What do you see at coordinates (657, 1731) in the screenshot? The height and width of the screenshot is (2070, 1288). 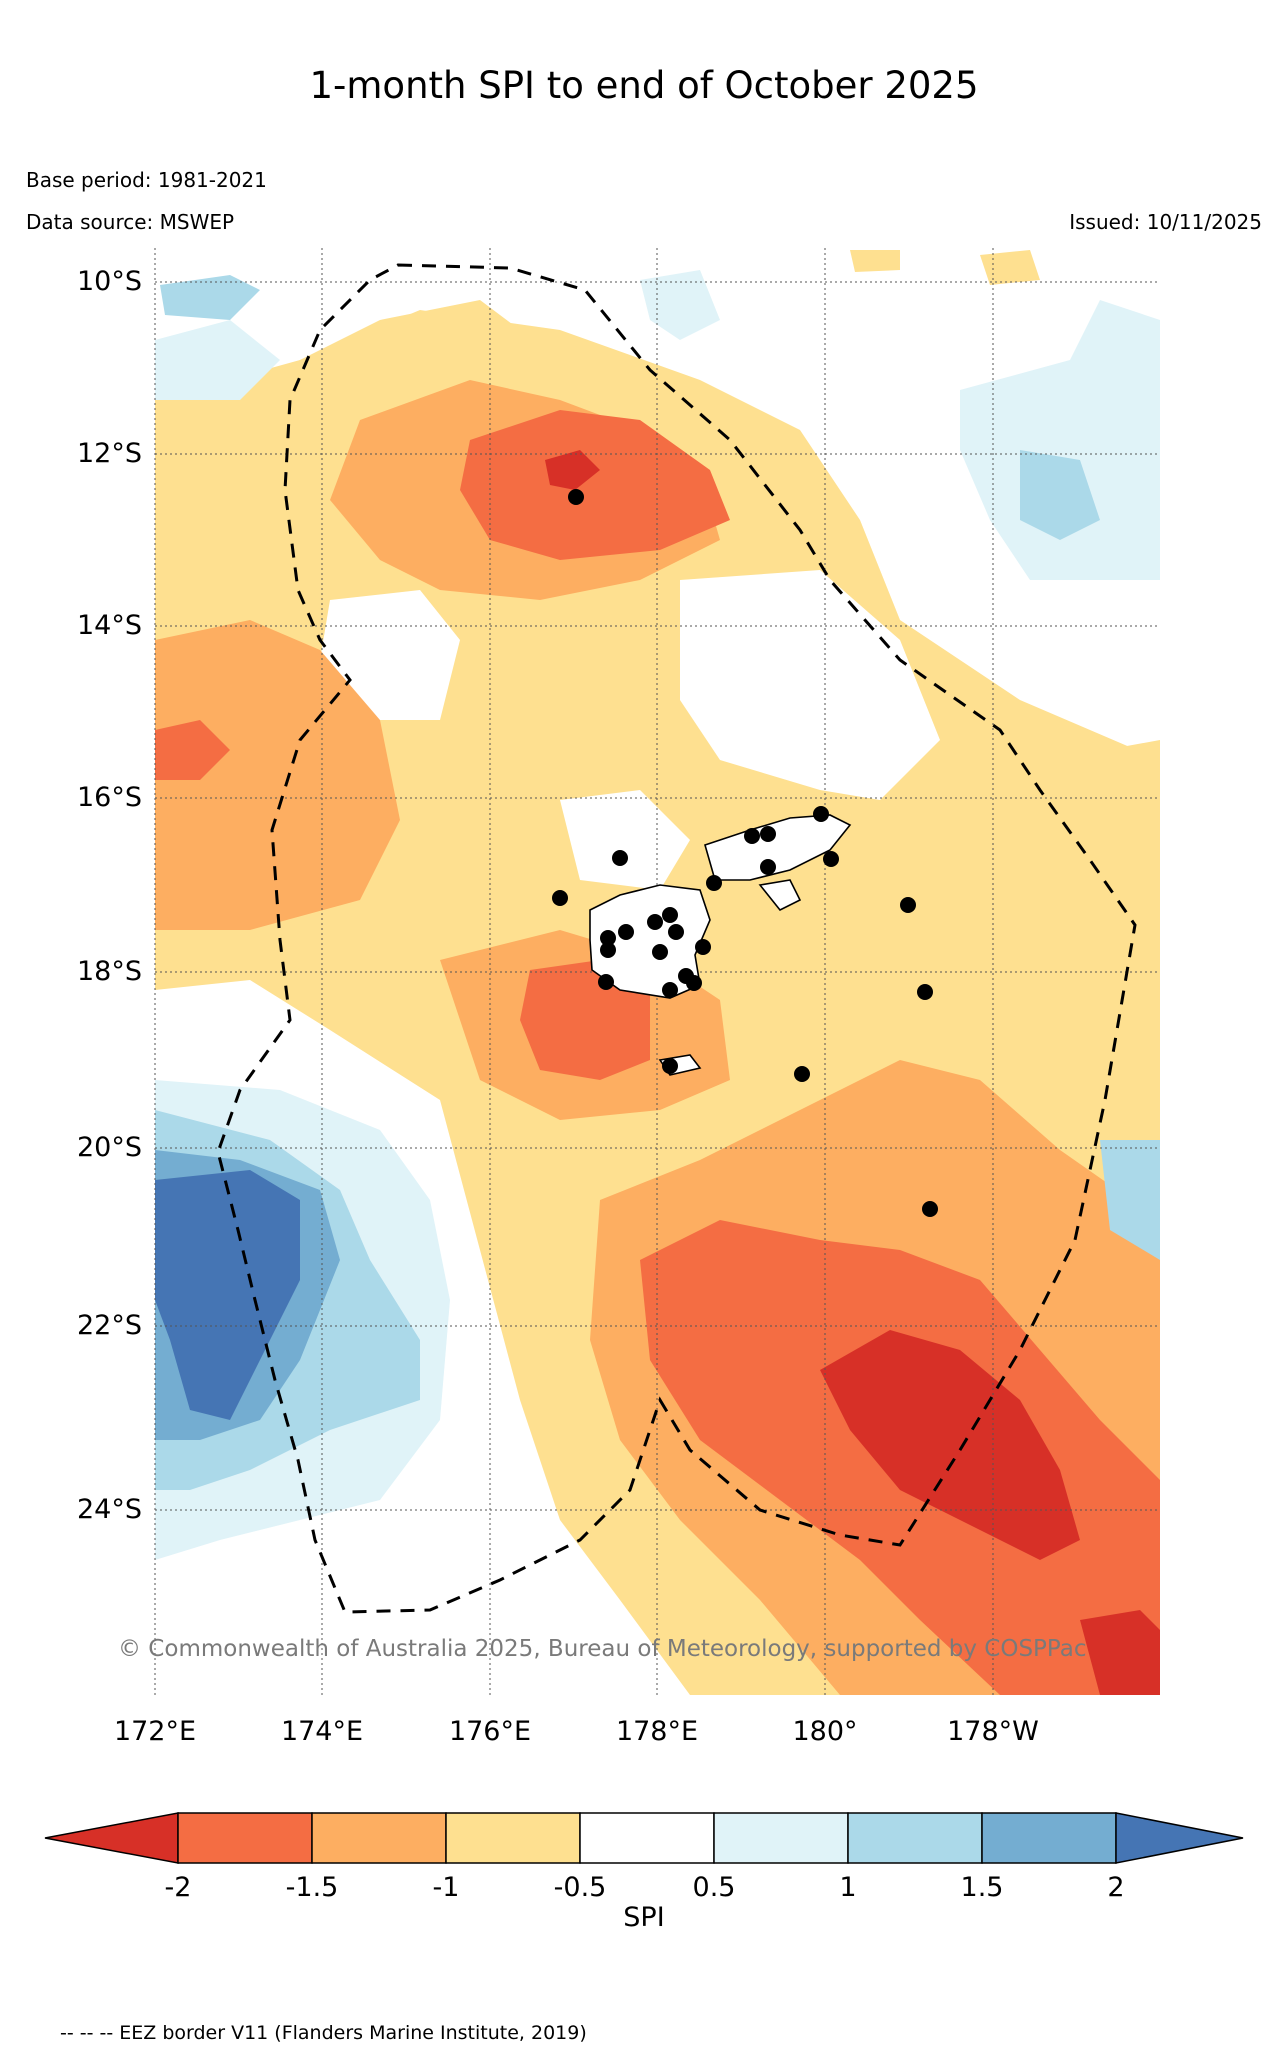 I see `lon-label: 178°E` at bounding box center [657, 1731].